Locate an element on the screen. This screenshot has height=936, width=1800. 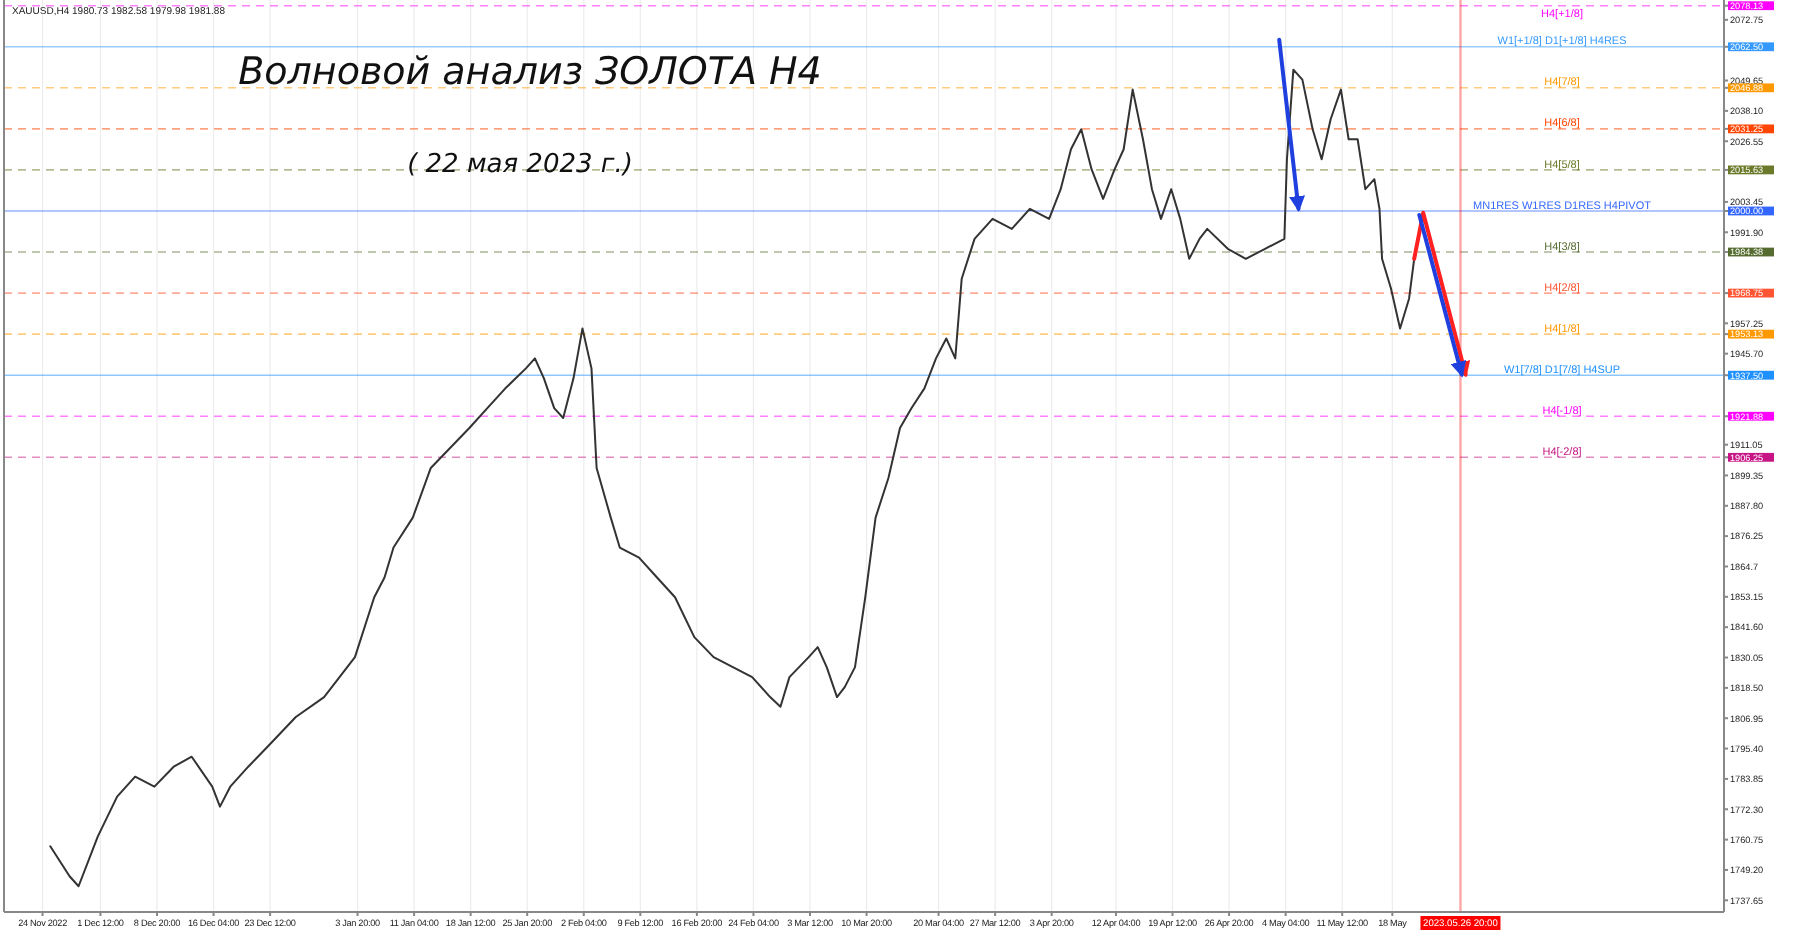
text: ( 22 мая 2023 г.) is located at coordinates (520, 165).